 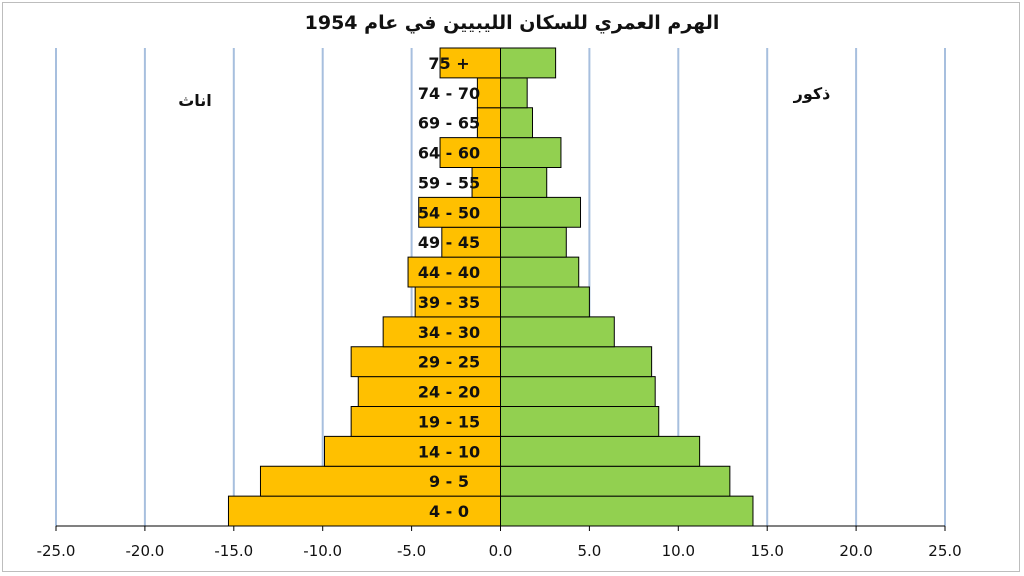 What do you see at coordinates (855, 551) in the screenshot?
I see `x-tick-label: 20.0` at bounding box center [855, 551].